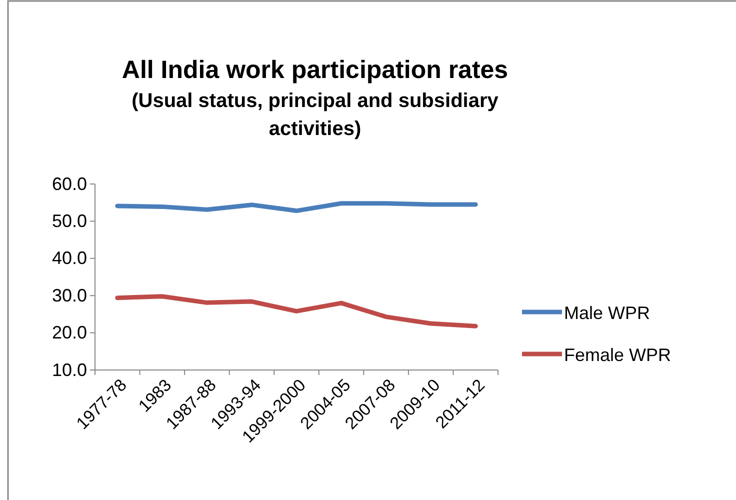 This screenshot has height=500, width=736. What do you see at coordinates (607, 313) in the screenshot?
I see `legend-label: Male WPR` at bounding box center [607, 313].